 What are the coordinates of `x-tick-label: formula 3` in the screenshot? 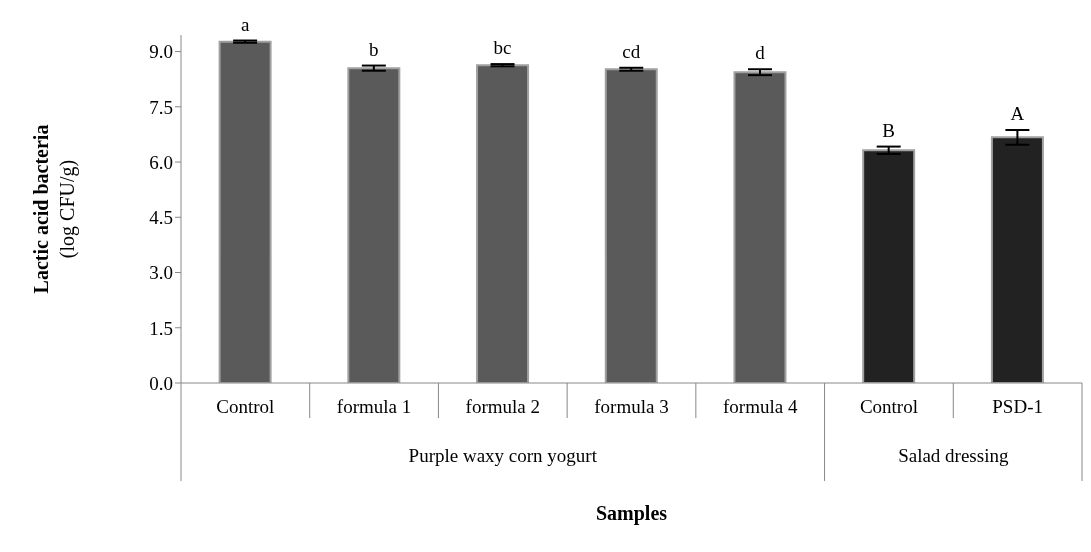 It's located at (631, 406).